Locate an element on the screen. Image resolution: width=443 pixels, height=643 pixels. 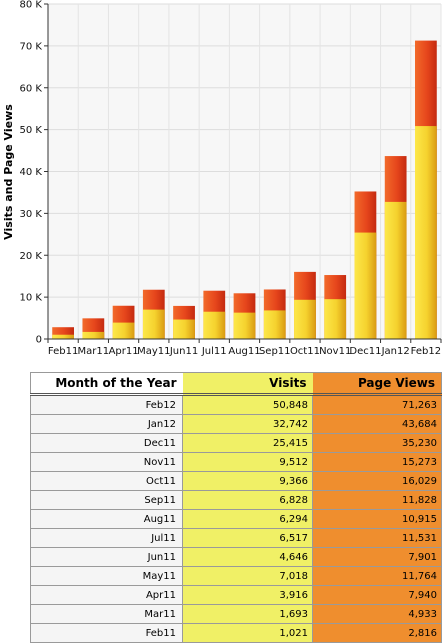
page-views-cell: 7,940 is located at coordinates (377, 595).